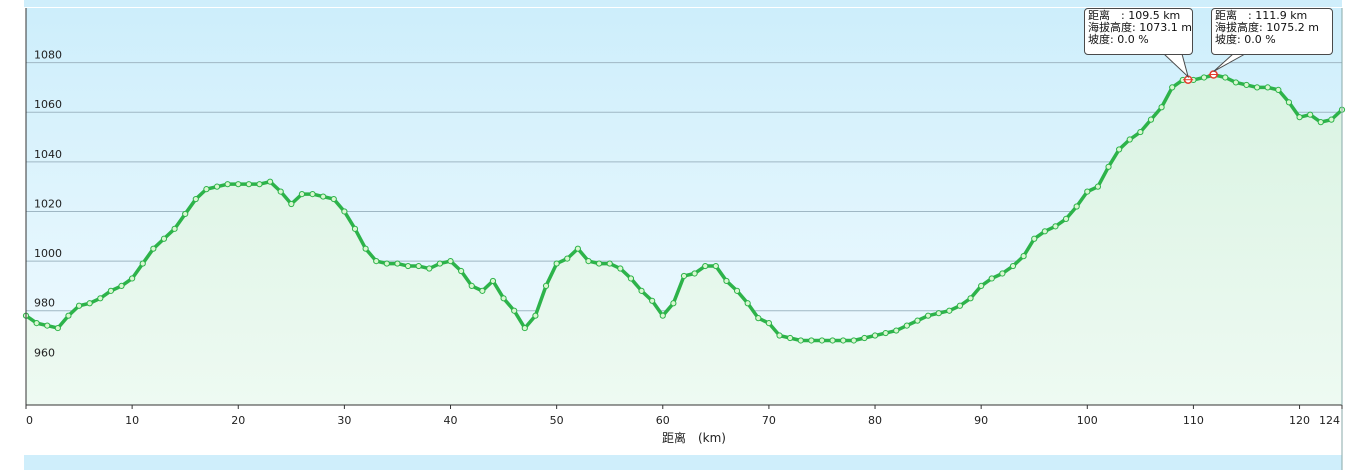  What do you see at coordinates (683, 462) in the screenshot?
I see `bottom-frame` at bounding box center [683, 462].